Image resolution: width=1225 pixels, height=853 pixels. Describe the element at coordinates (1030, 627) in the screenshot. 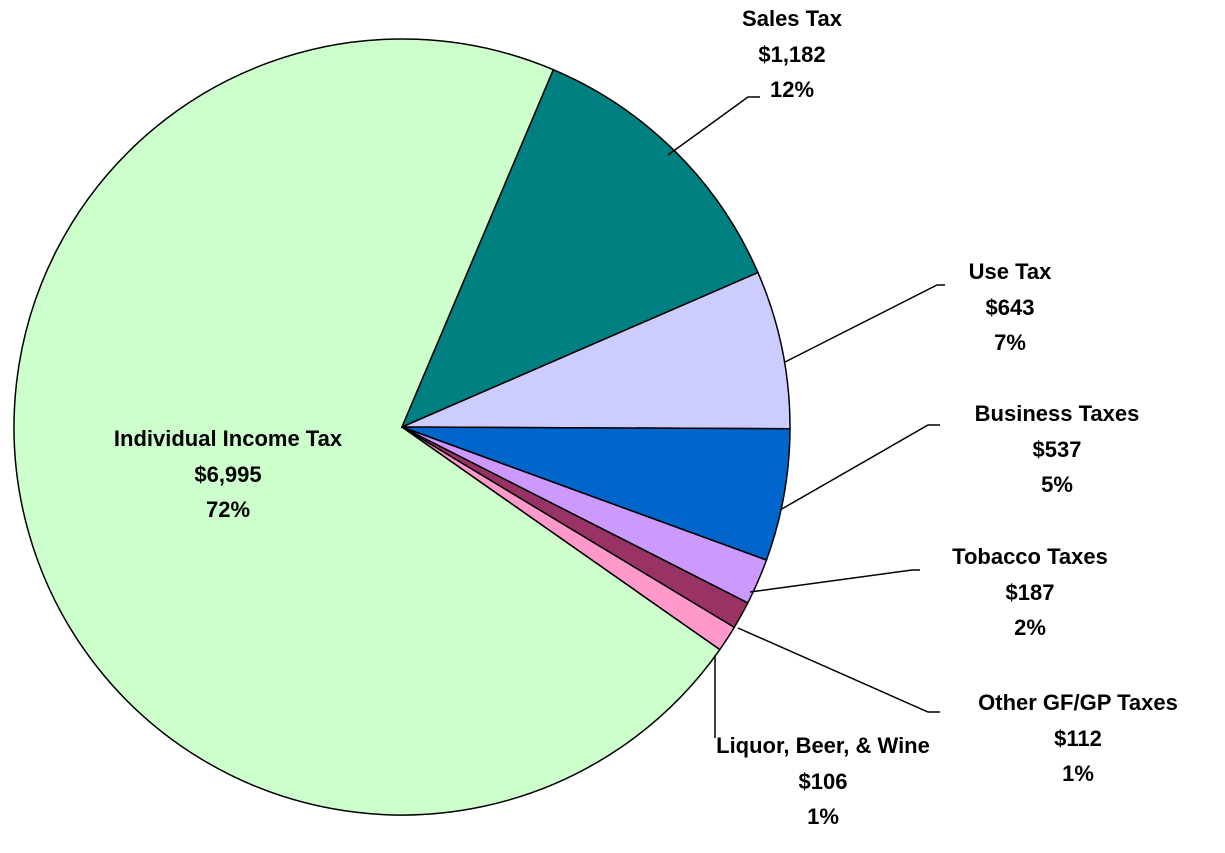

I see `percent-label: 2%` at that location.